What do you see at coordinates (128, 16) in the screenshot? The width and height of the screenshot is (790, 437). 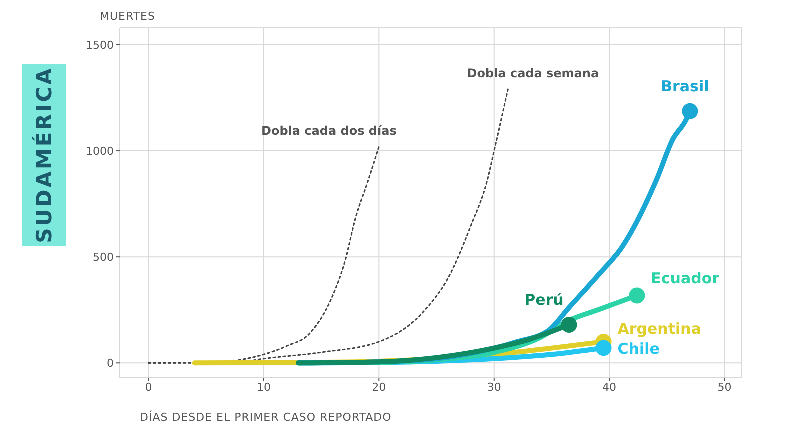 I see `y-axis-title: MUERTES` at bounding box center [128, 16].